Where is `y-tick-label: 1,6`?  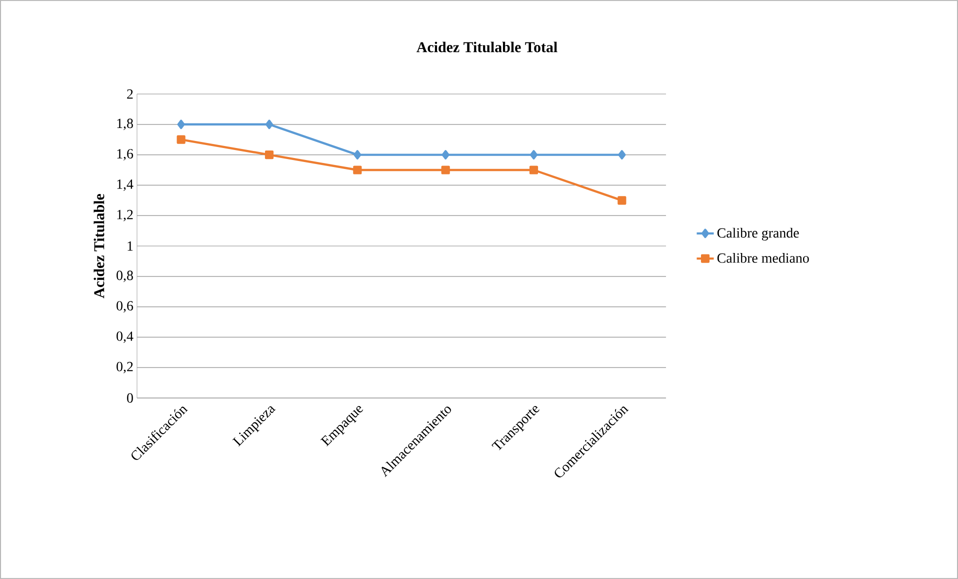
y-tick-label: 1,6 is located at coordinates (125, 154).